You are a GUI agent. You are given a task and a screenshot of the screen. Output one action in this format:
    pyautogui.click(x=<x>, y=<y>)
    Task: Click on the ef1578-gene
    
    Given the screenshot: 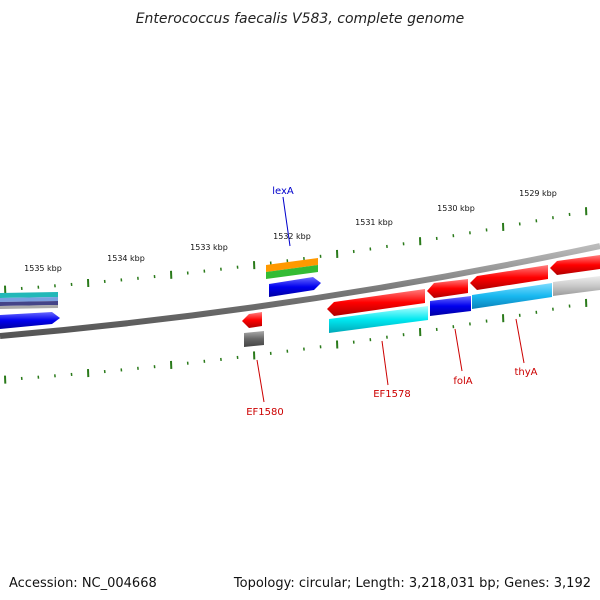 What is the action you would take?
    pyautogui.click(x=376, y=302)
    